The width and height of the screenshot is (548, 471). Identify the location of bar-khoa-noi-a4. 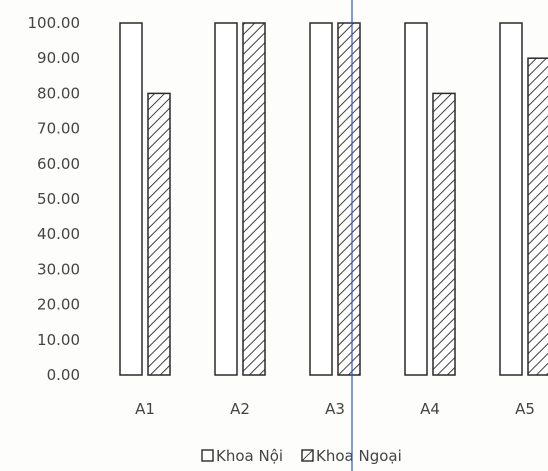
(416, 199).